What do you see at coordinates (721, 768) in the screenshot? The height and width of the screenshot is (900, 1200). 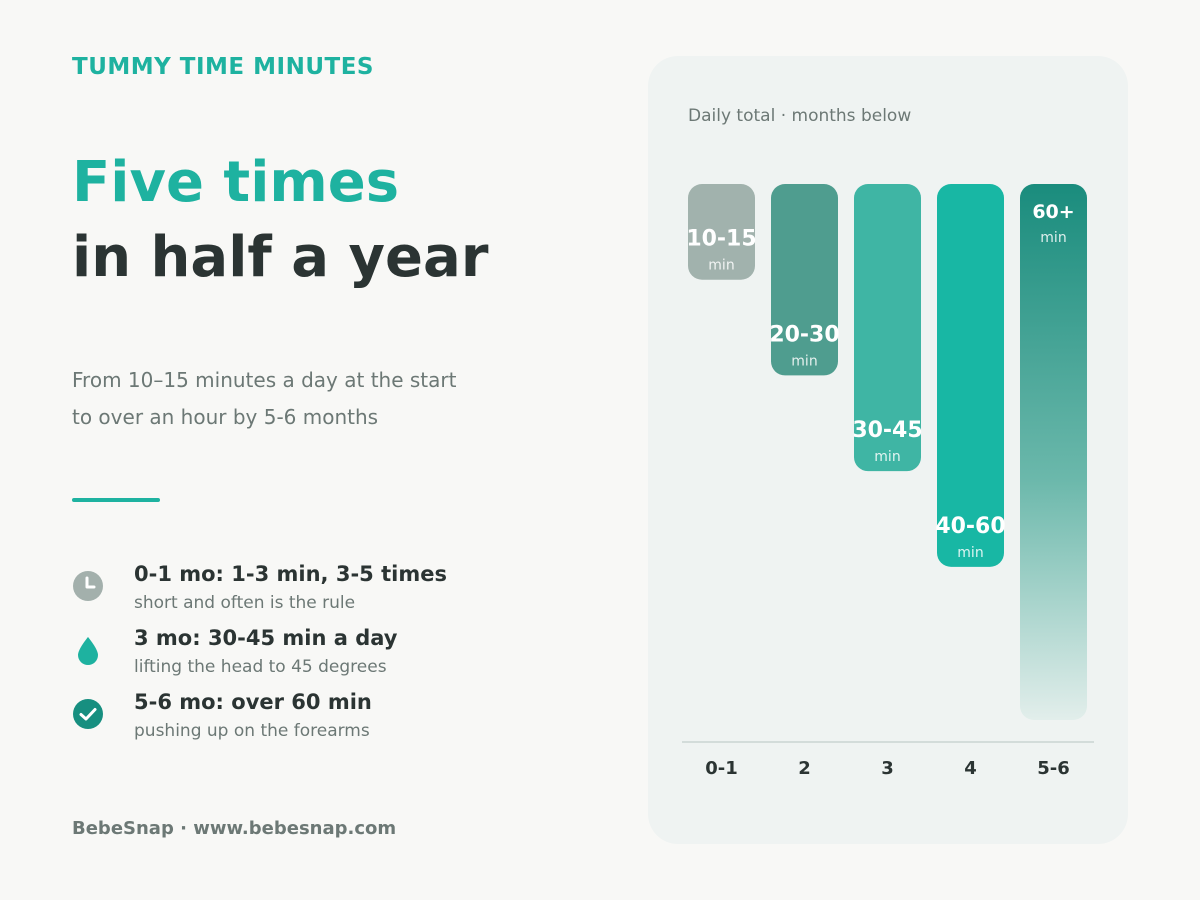 I see `x-tick-label: 0-1` at bounding box center [721, 768].